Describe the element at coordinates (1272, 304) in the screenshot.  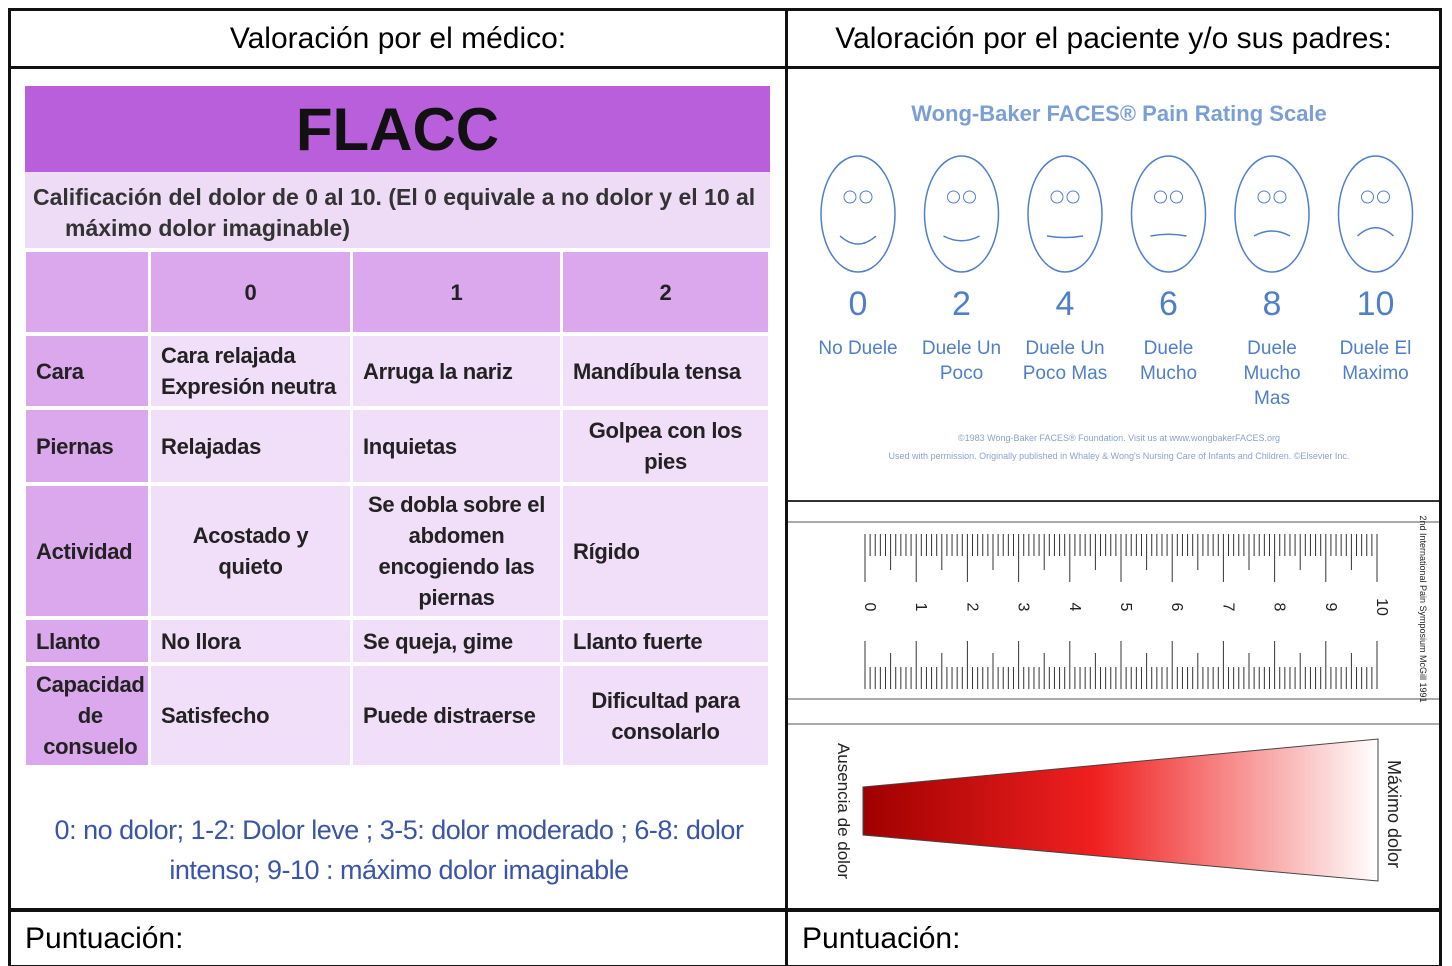
I see `face-score: 8` at that location.